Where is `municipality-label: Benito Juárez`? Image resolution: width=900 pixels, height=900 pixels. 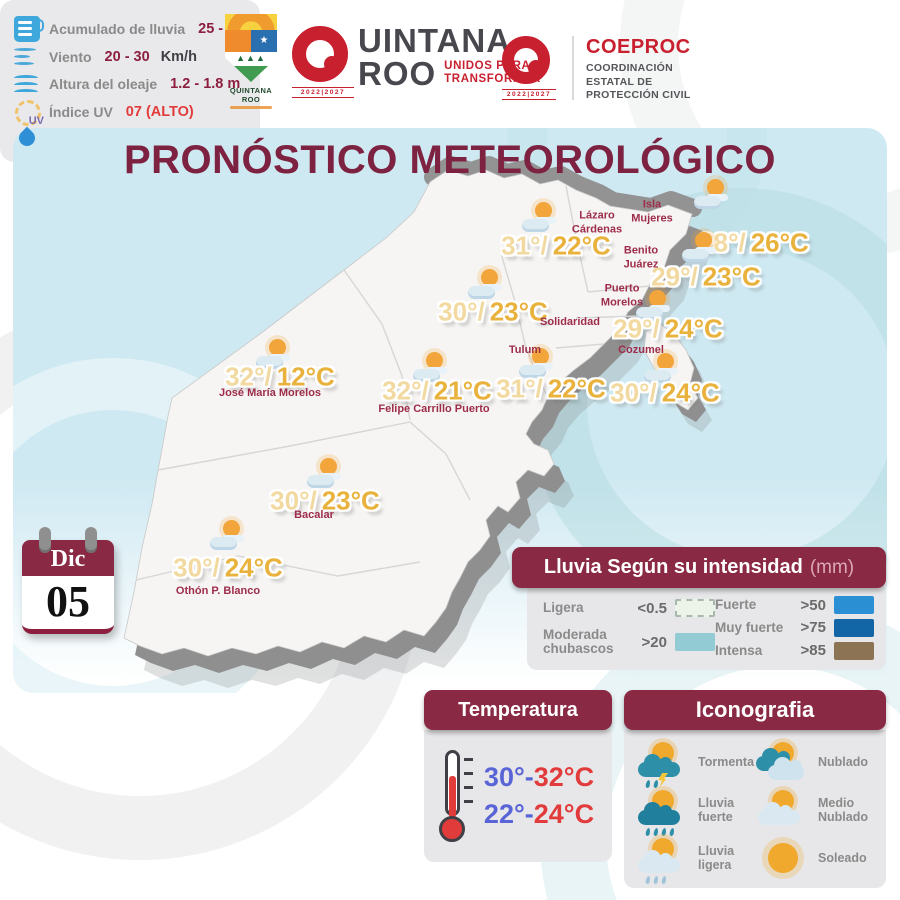
municipality-label: Benito Juárez is located at coordinates (641, 257).